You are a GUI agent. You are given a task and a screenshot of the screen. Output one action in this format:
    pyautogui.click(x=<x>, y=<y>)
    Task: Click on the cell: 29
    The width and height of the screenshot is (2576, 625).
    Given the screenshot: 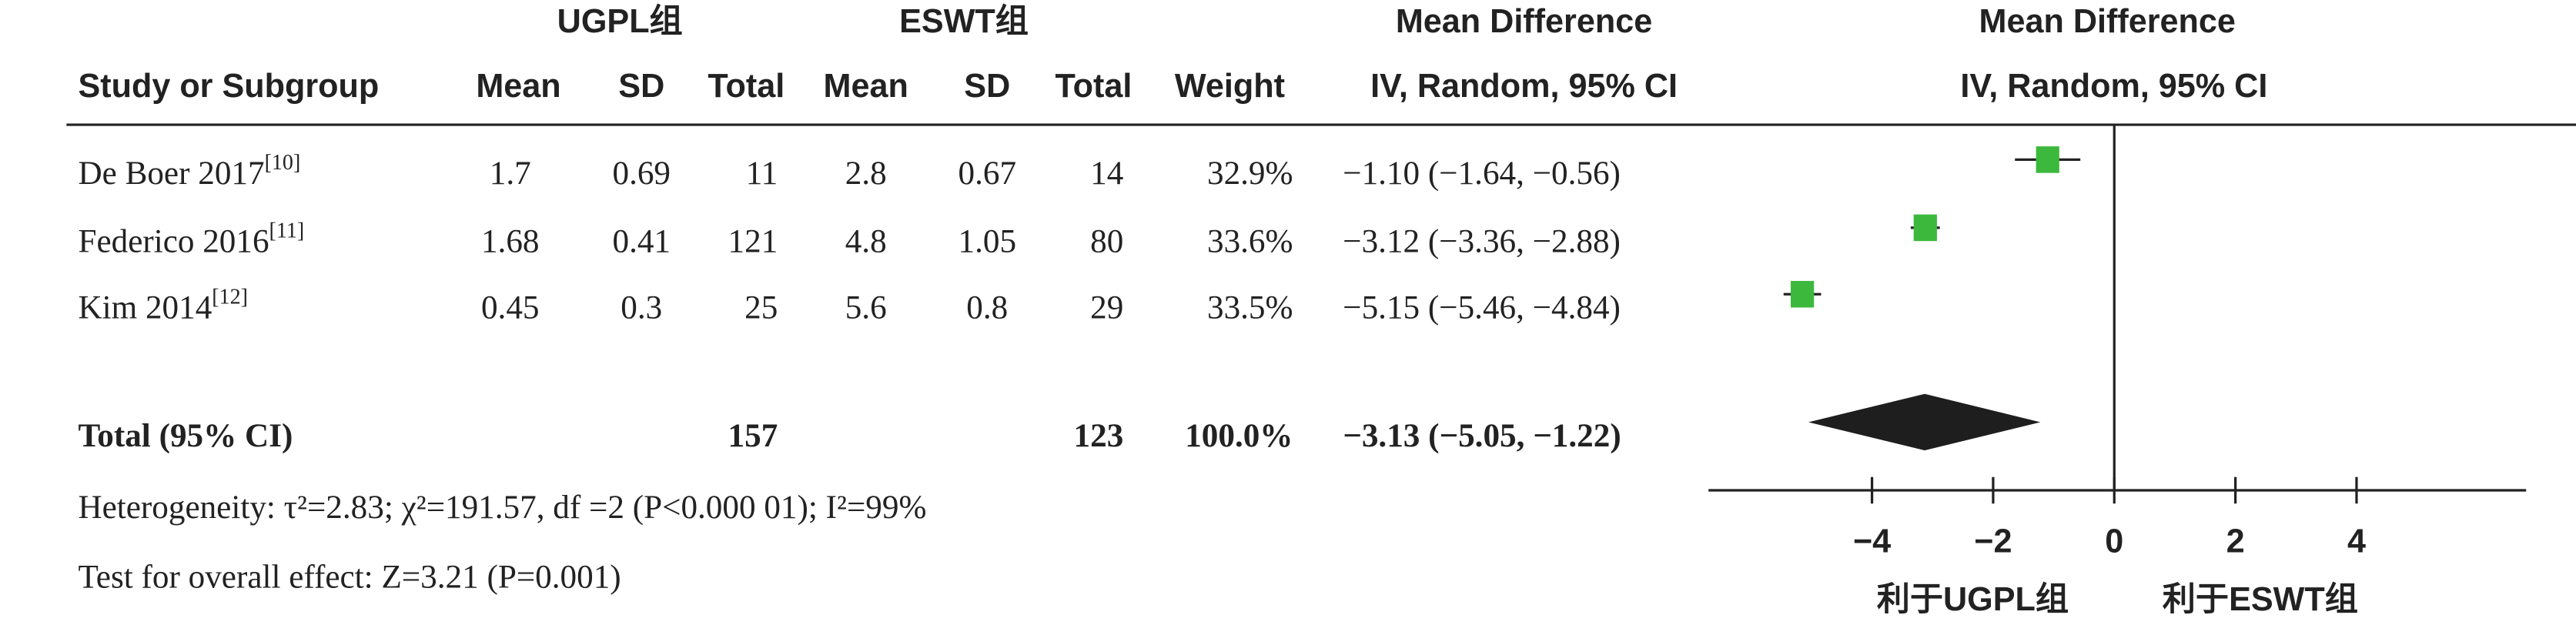 What is the action you would take?
    pyautogui.click(x=1106, y=308)
    